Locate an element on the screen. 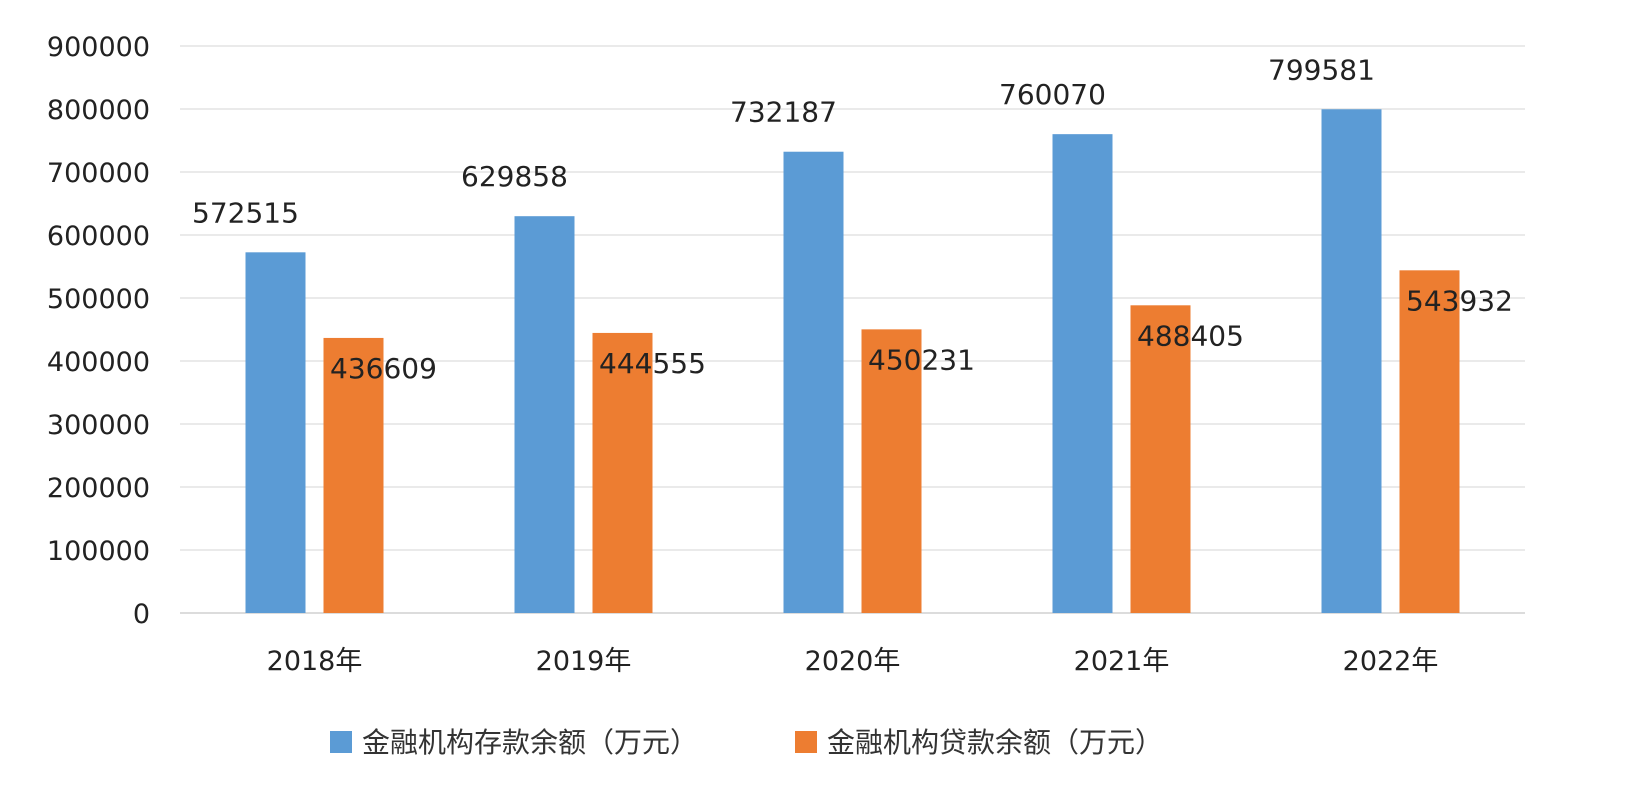 The height and width of the screenshot is (811, 1632). data-label: 799581 is located at coordinates (1321, 69).